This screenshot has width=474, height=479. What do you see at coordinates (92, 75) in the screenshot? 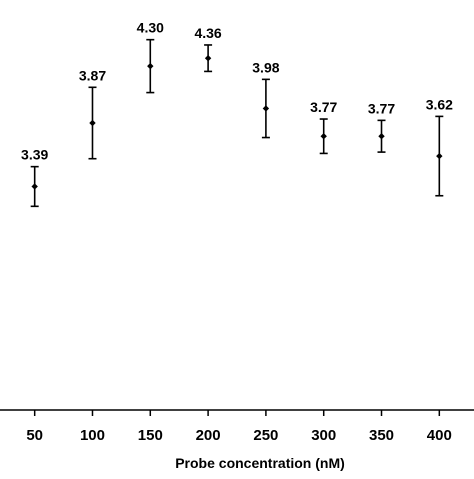
I see `data-label: 3.87` at bounding box center [92, 75].